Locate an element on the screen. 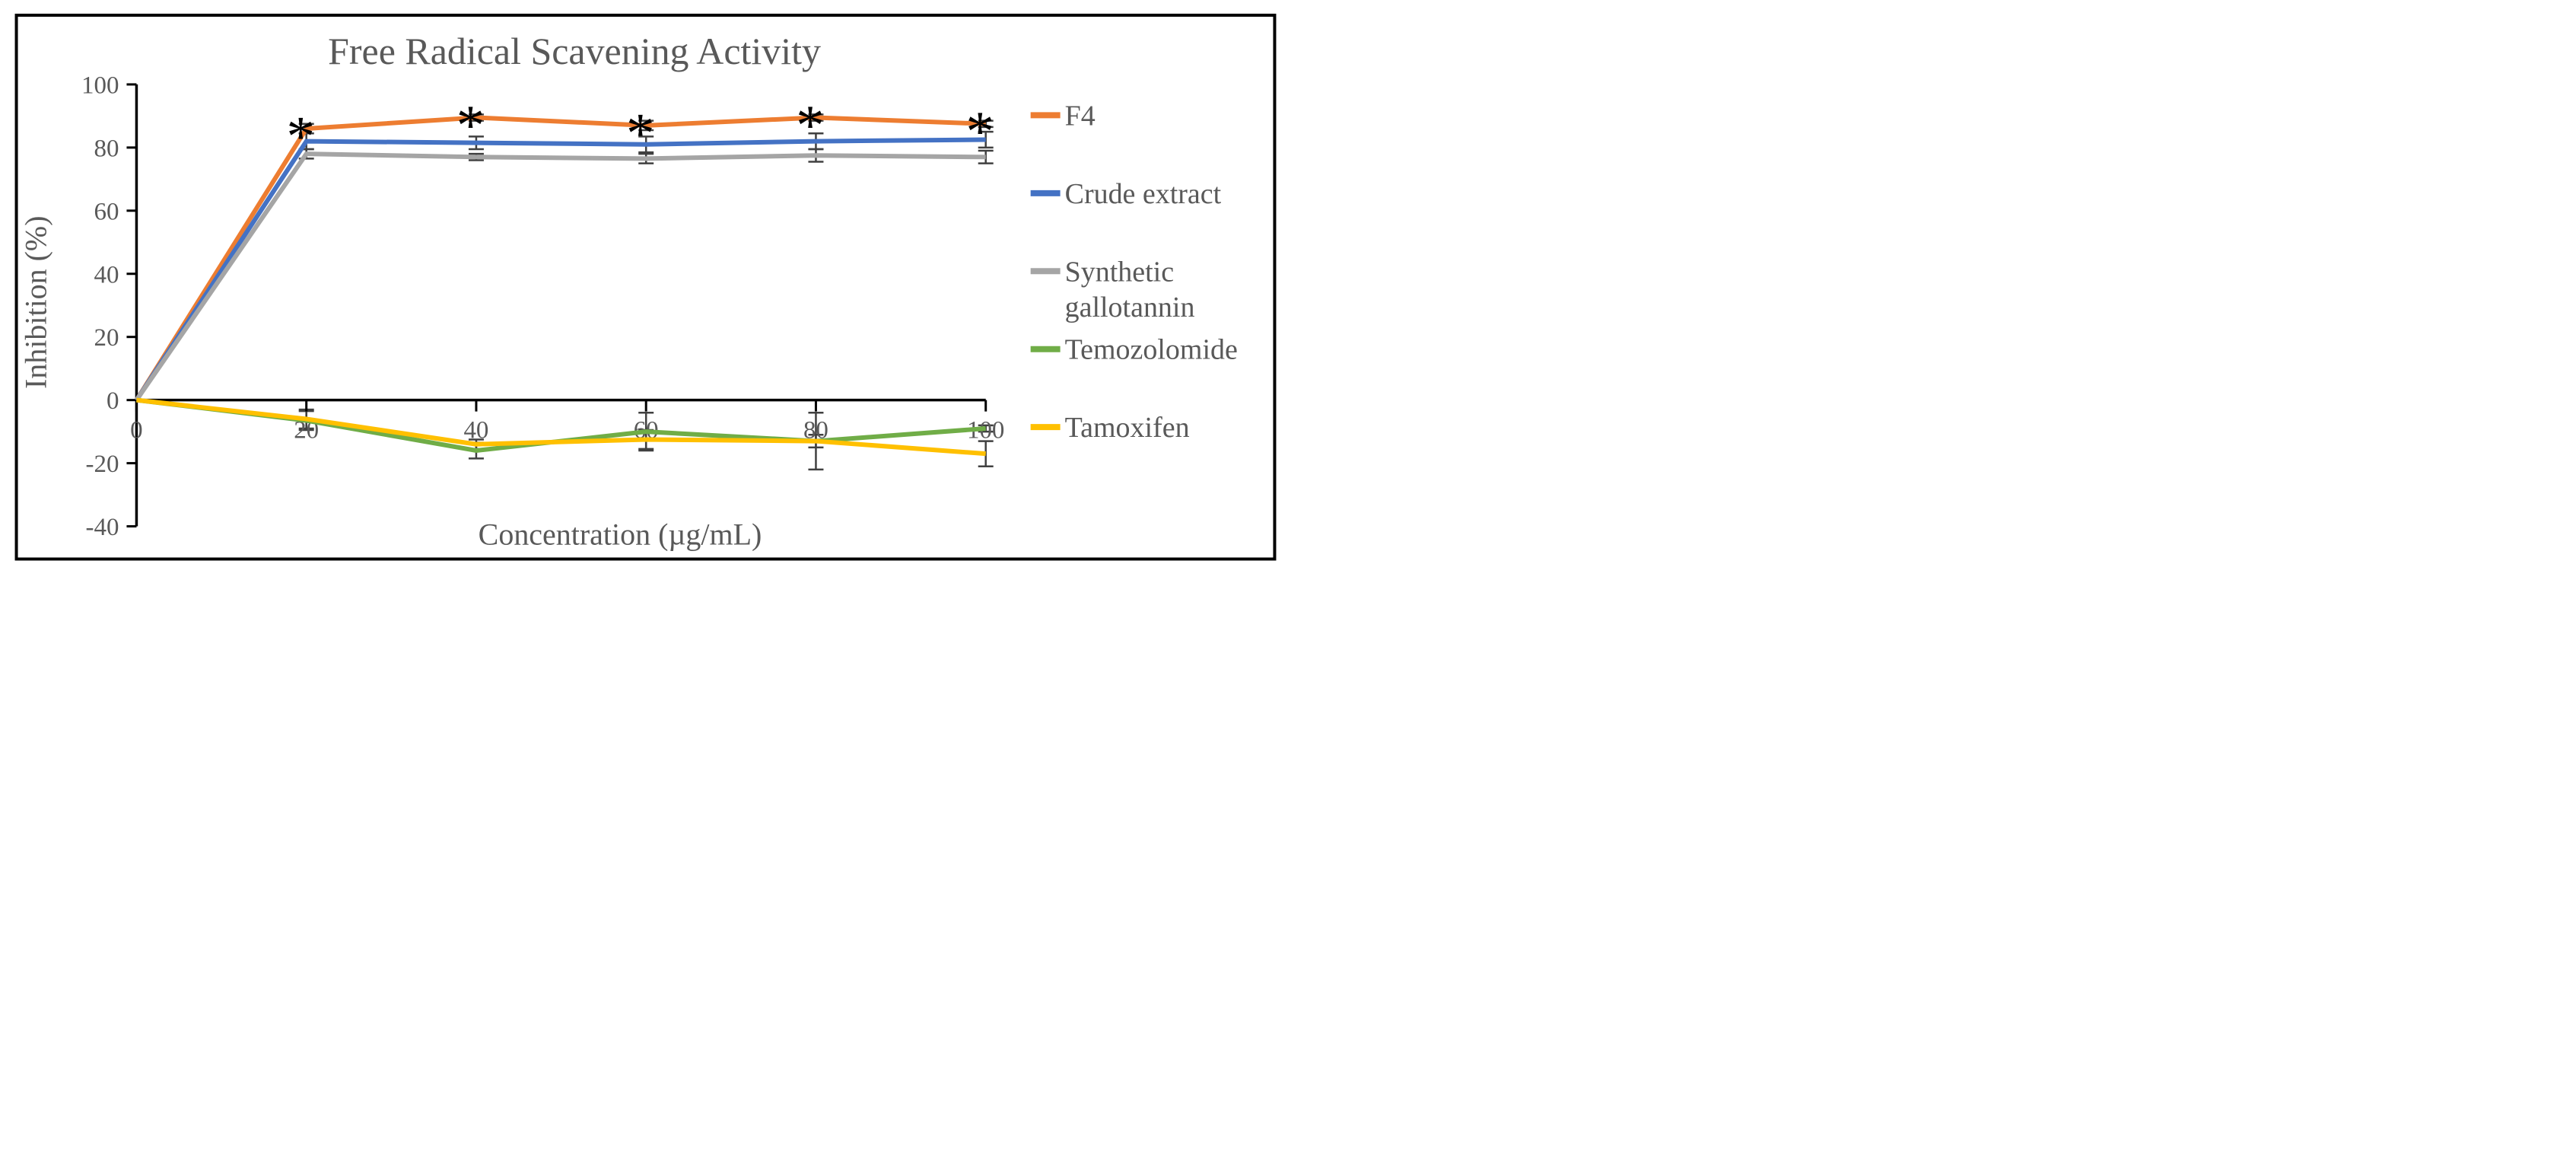 This screenshot has width=2576, height=1150. y-axis-title: Inhibition (%) is located at coordinates (36, 302).